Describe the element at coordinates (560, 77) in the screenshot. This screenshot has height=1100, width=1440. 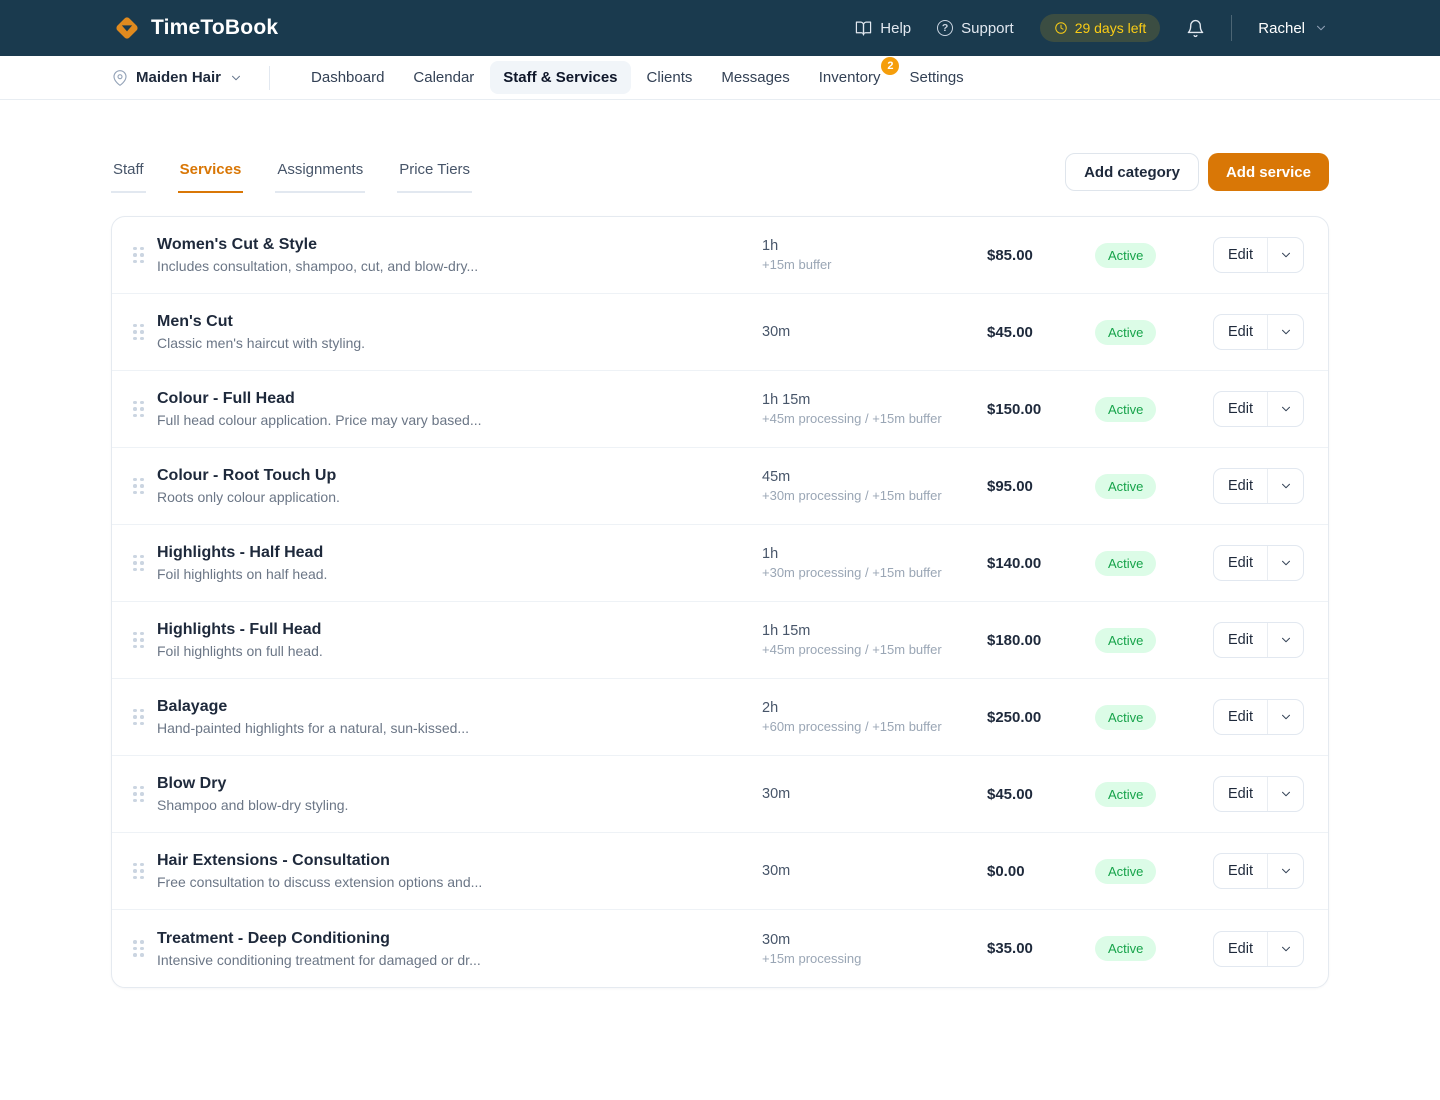
I see `nav-item-staff-services: Staff & Services` at that location.